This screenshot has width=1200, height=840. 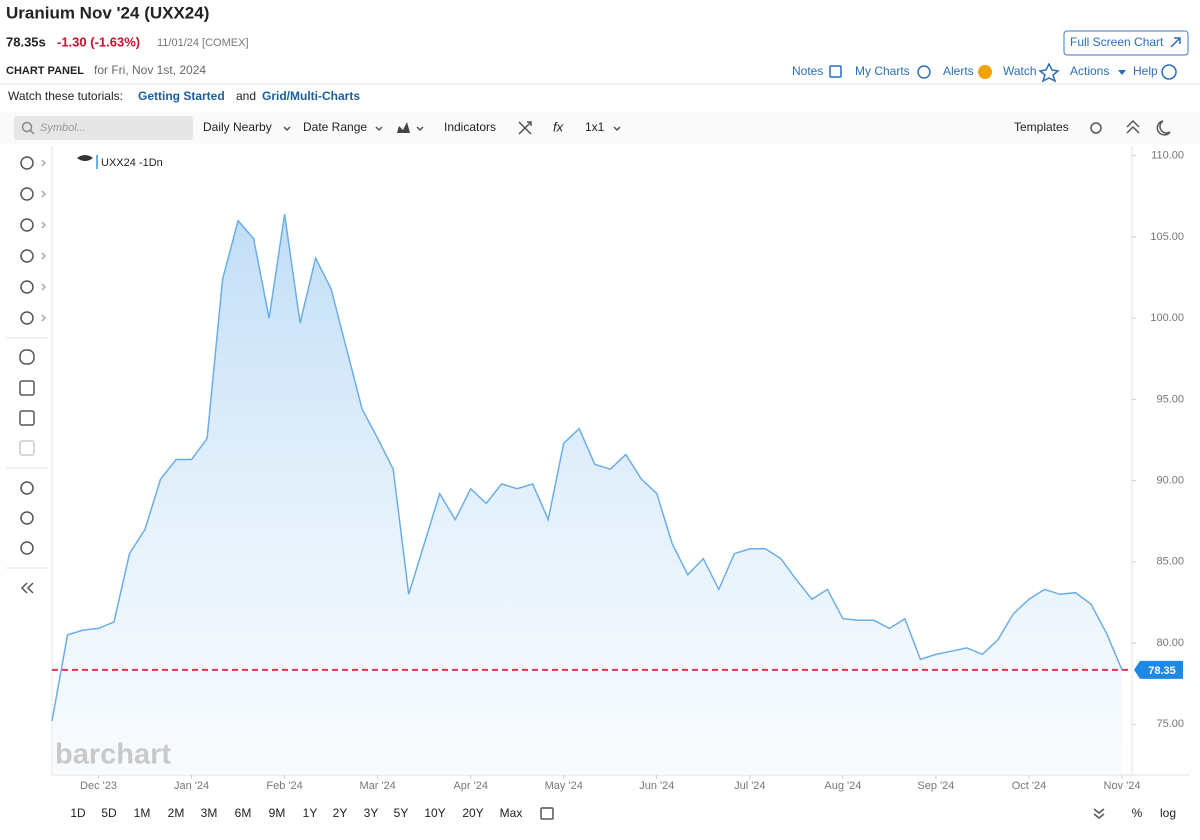 I want to click on x-tick-label: May '24, so click(x=564, y=786).